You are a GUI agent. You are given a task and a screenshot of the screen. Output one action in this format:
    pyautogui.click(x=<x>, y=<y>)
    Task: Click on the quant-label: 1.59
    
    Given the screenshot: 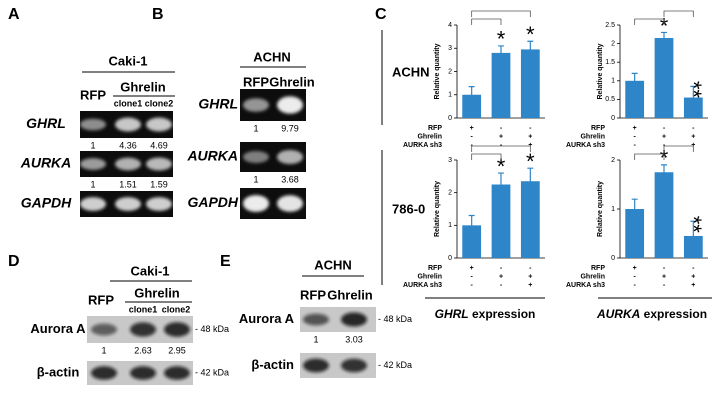 What is the action you would take?
    pyautogui.click(x=159, y=184)
    